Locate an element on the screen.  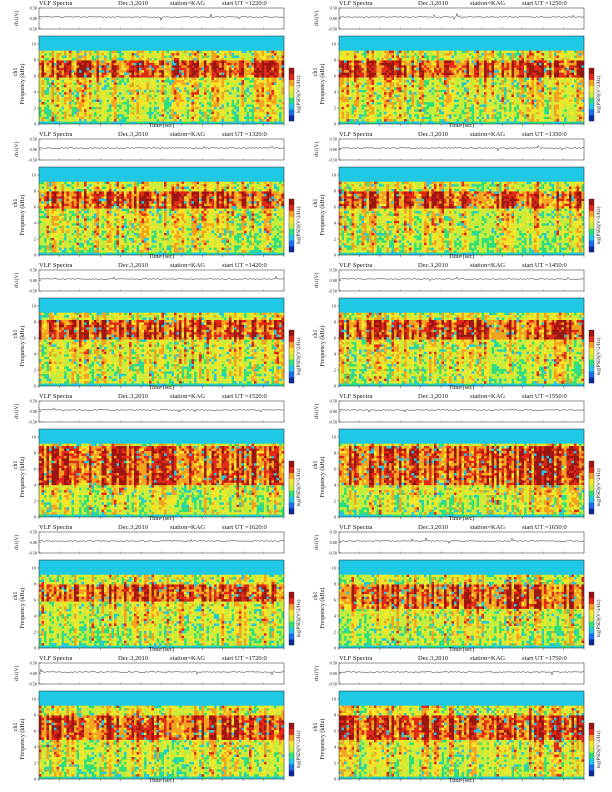
y-tick-label: 6 is located at coordinates (35, 600).